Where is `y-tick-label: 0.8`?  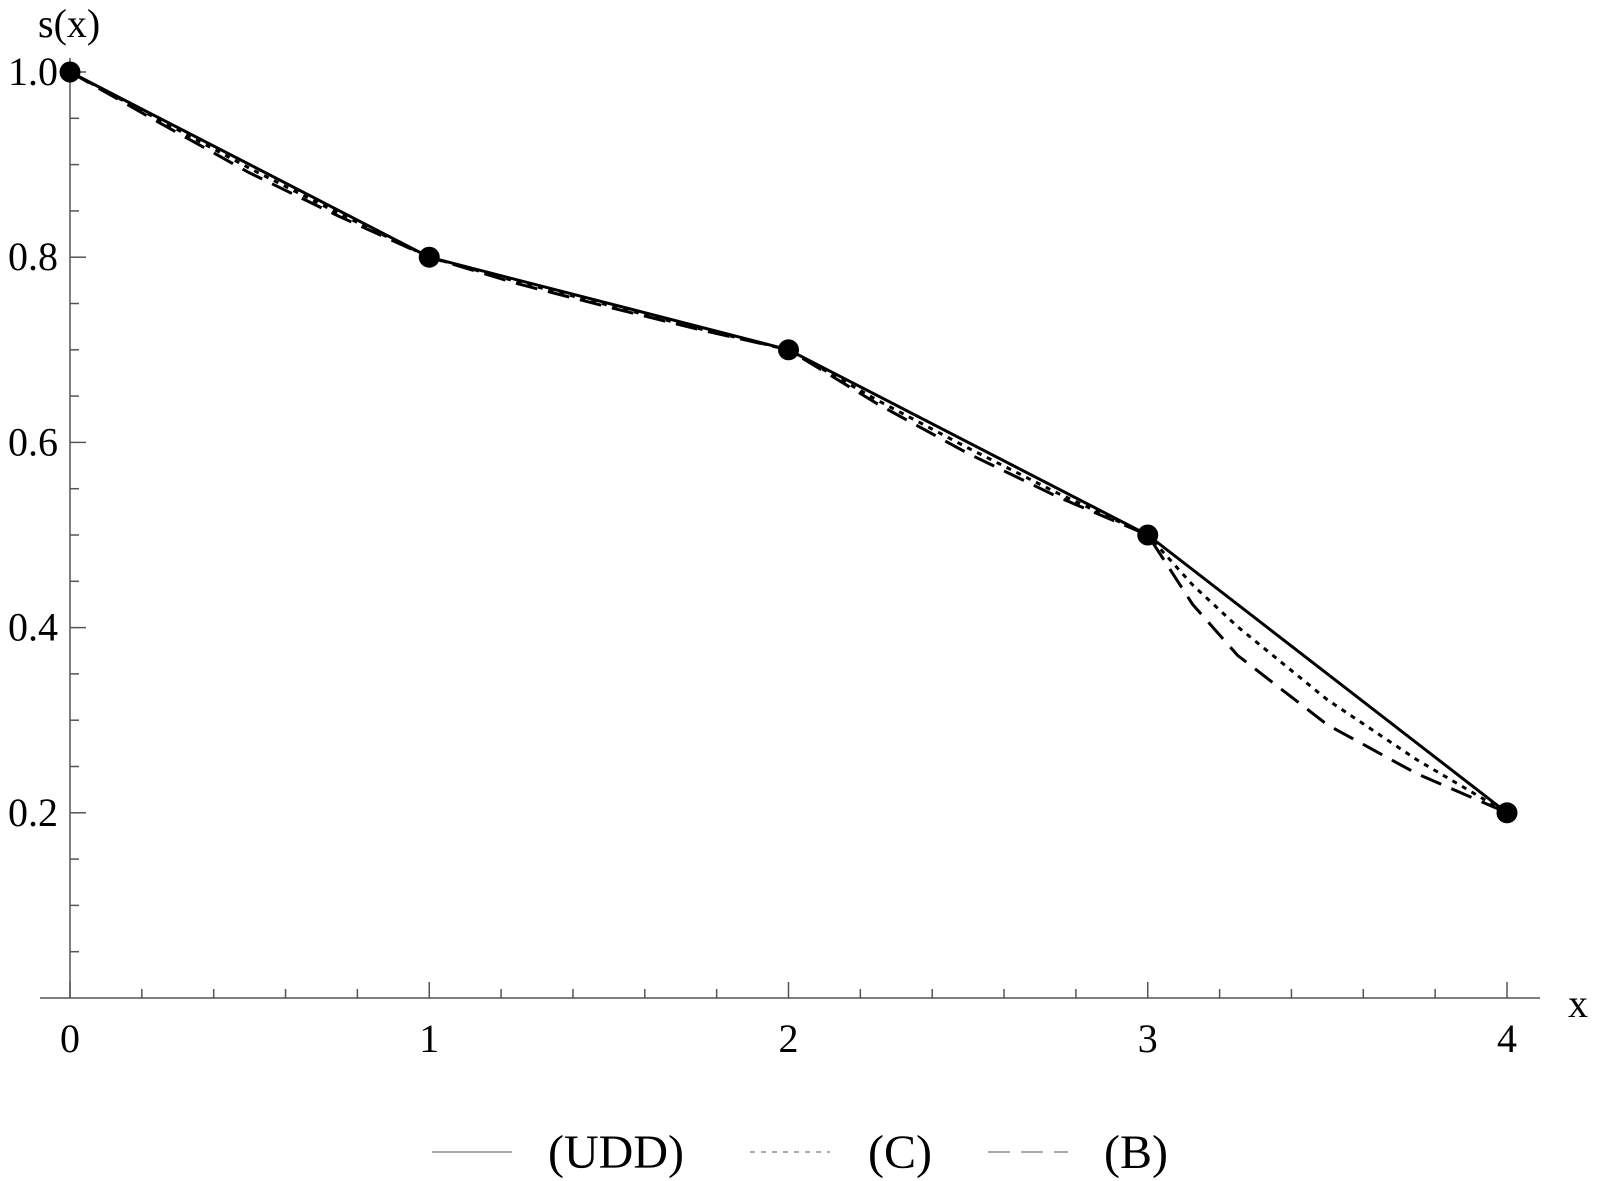 y-tick-label: 0.8 is located at coordinates (33, 256).